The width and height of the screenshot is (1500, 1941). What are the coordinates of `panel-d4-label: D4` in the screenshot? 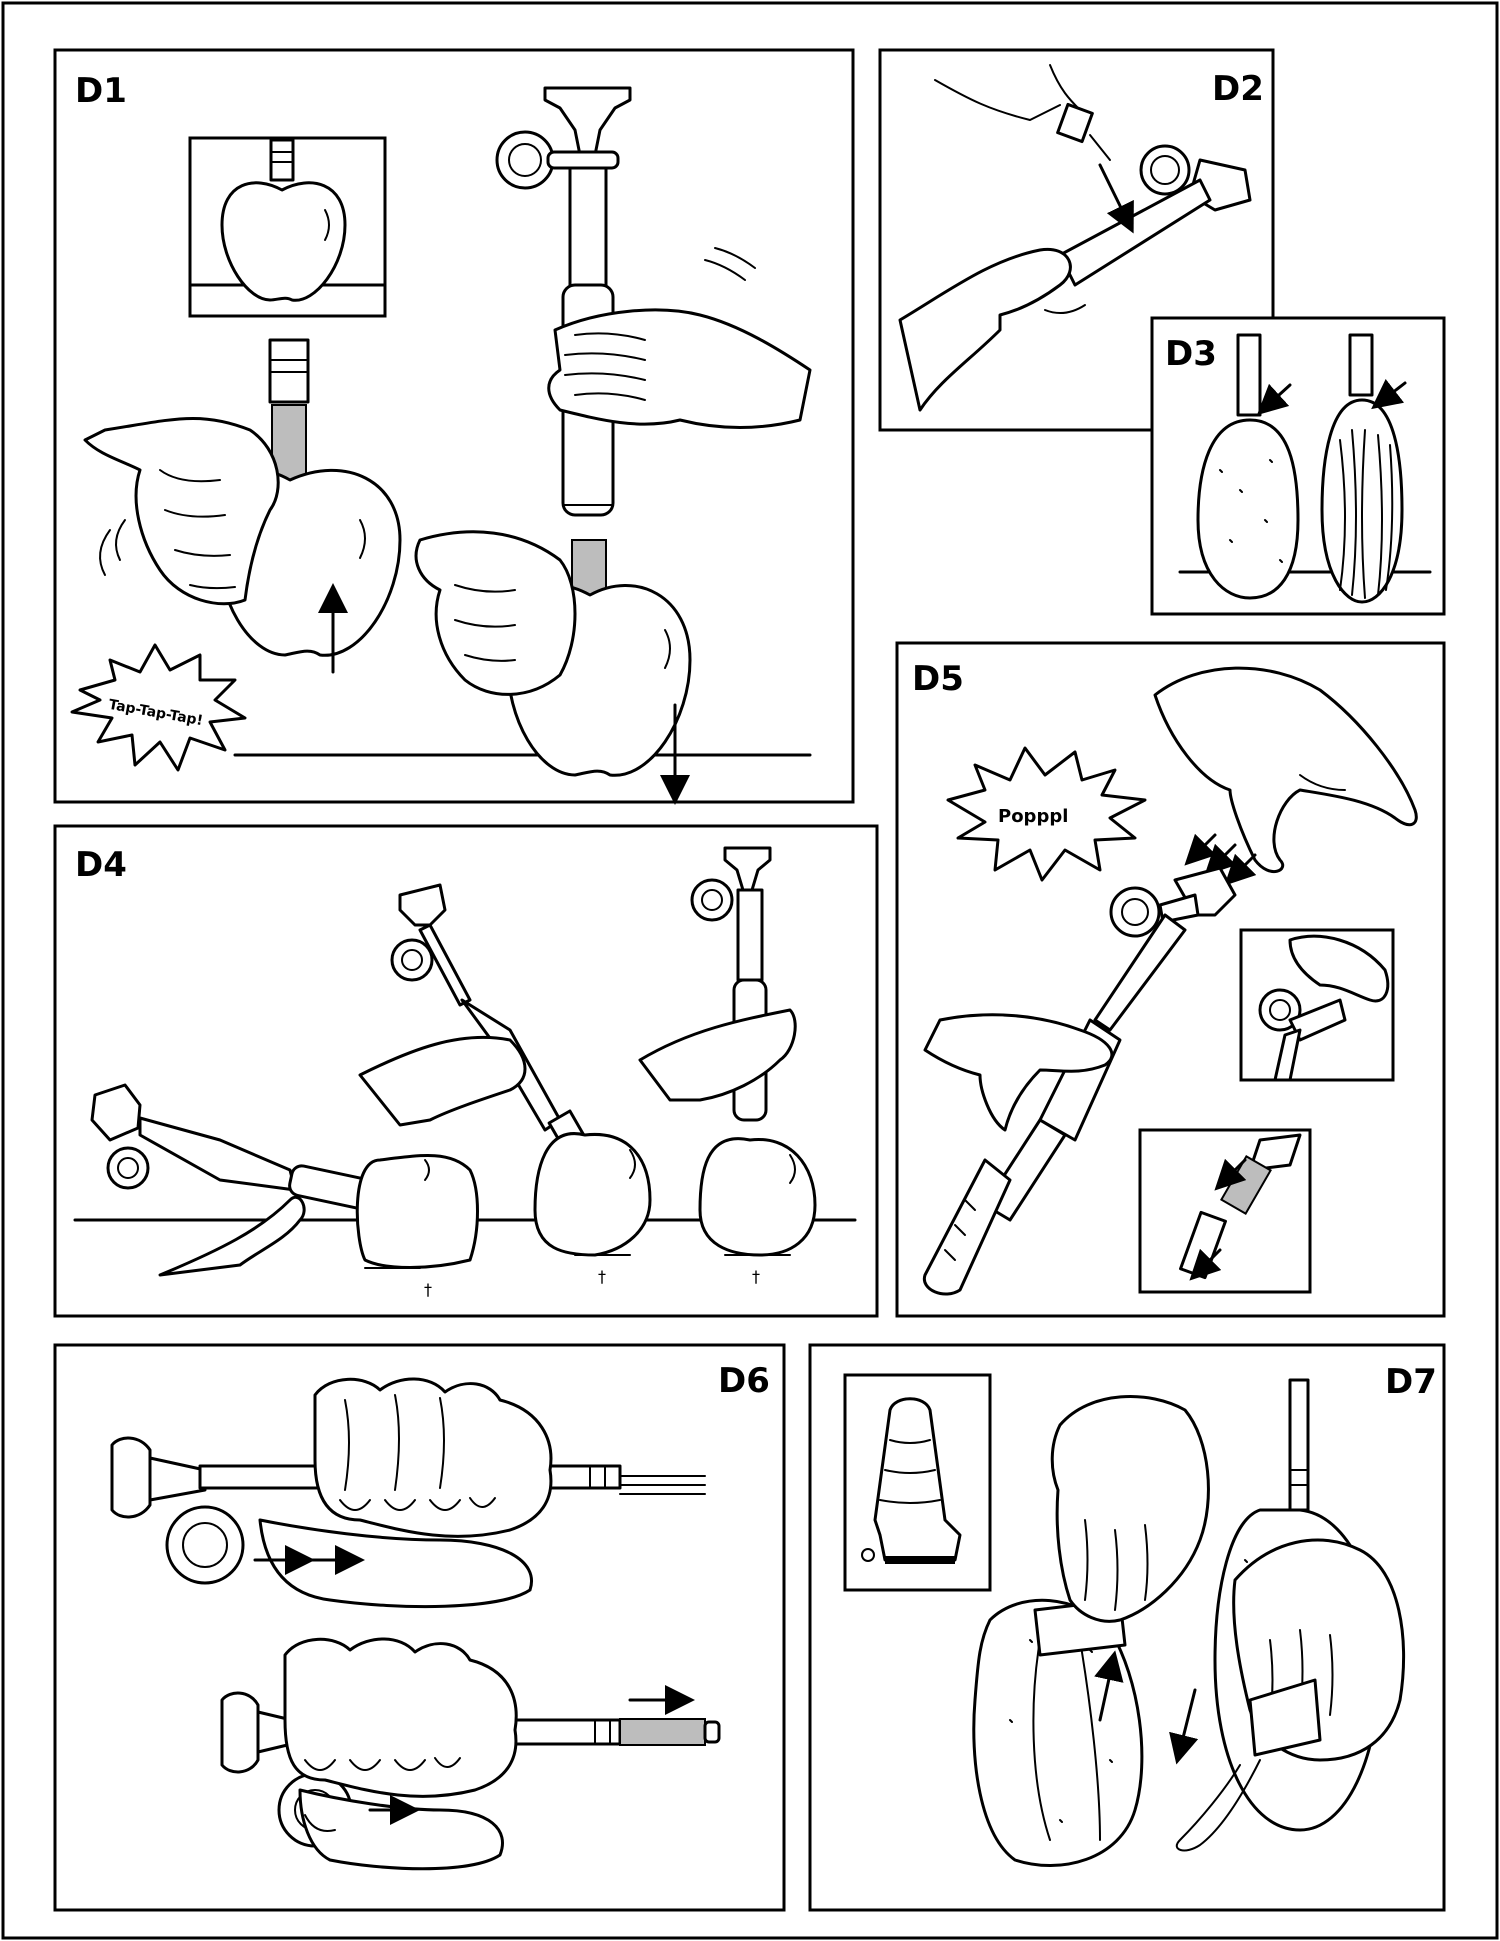 It's located at (101, 865).